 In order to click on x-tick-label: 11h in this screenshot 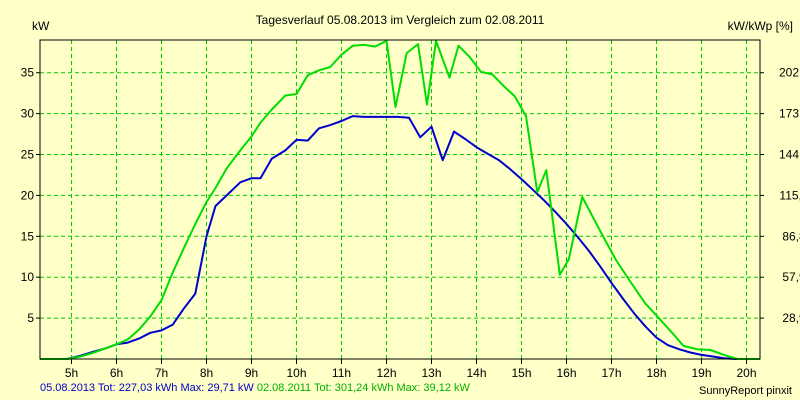, I will do `click(341, 373)`.